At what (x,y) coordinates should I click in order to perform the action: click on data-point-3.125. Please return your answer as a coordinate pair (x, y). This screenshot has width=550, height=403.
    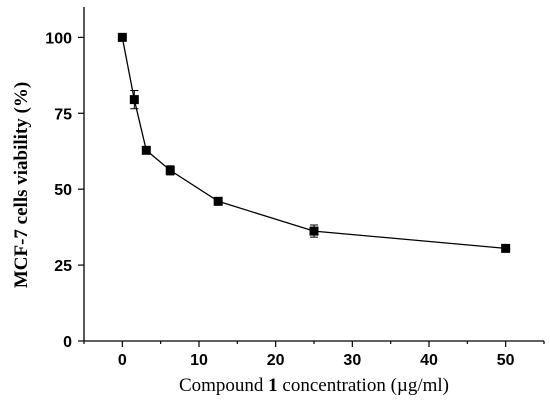
    Looking at the image, I should click on (146, 150).